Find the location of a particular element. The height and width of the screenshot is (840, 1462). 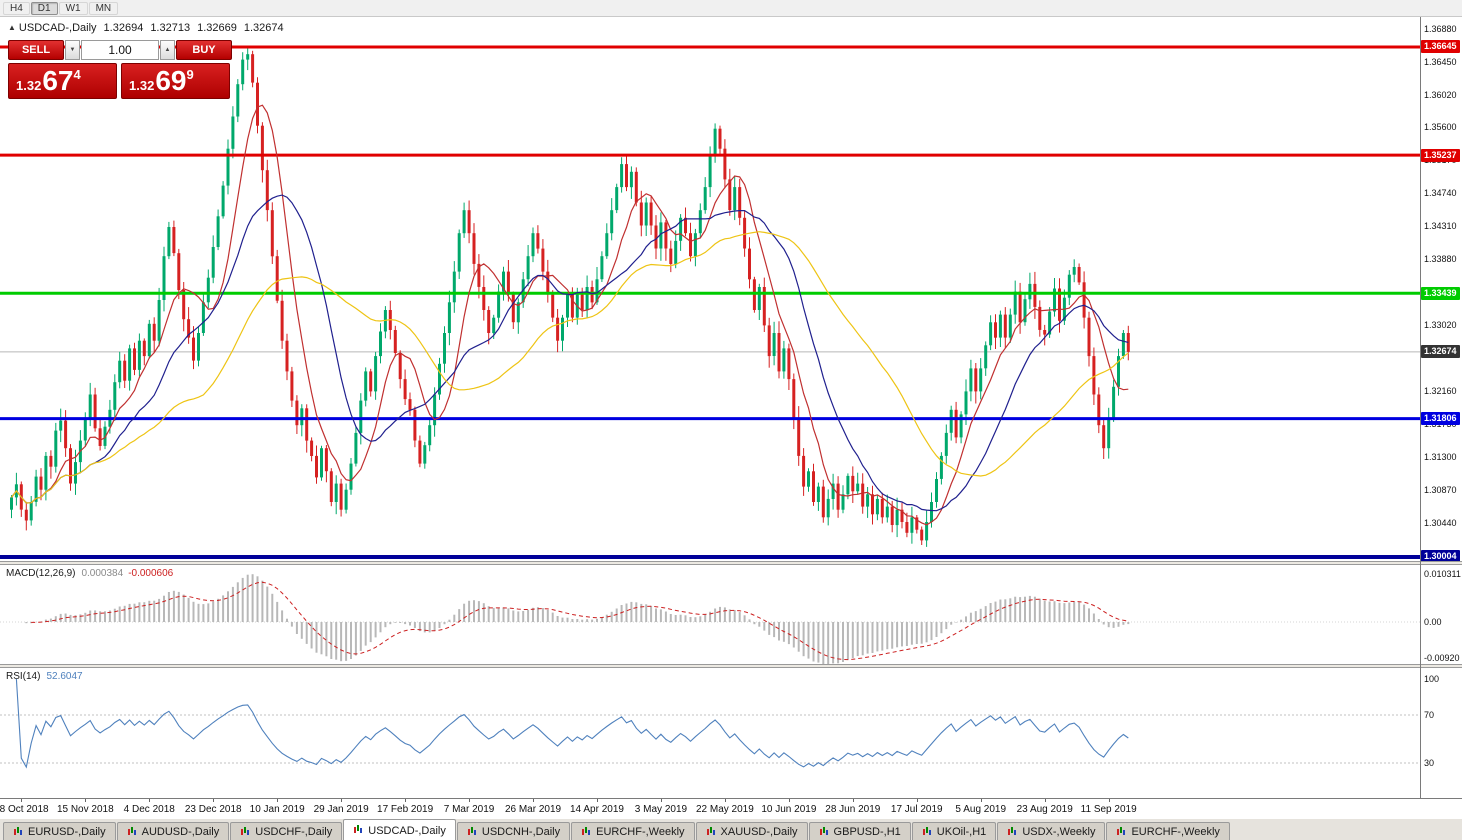

price-tick: 1.30440 is located at coordinates (1440, 523).